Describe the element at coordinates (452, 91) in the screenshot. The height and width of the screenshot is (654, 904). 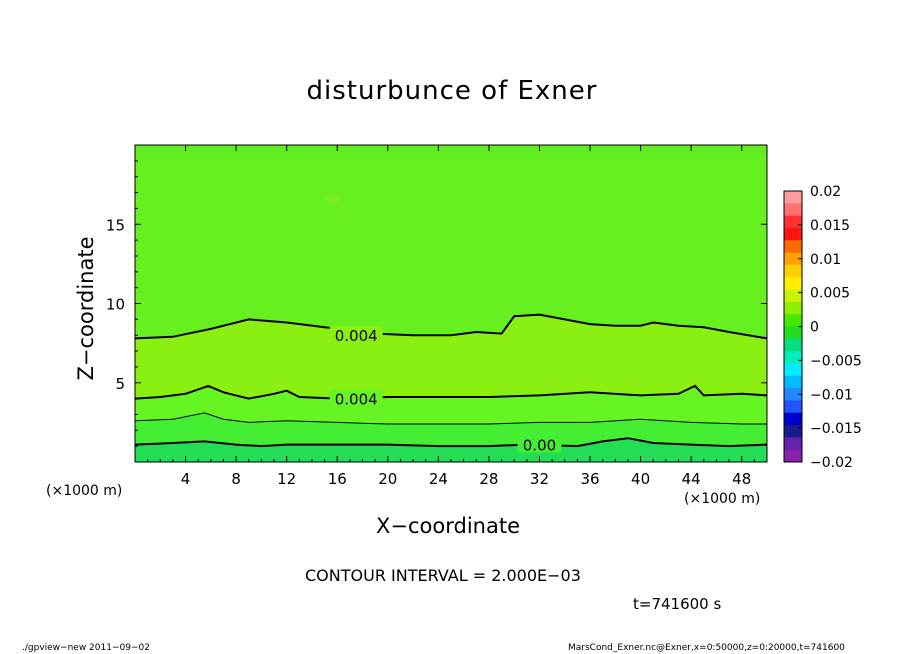
I see `chart-title: disturbunce of Exner` at that location.